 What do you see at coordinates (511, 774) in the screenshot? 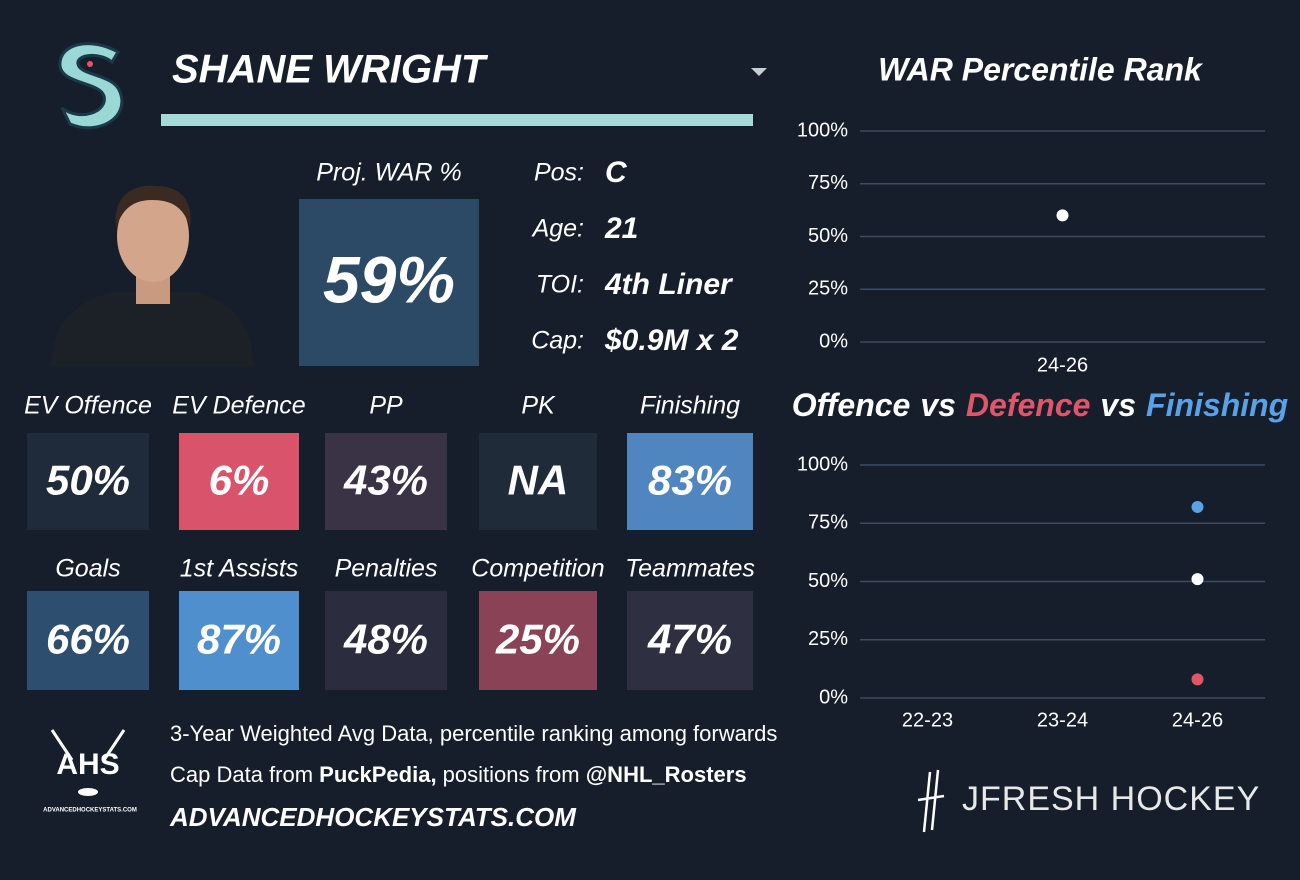
I see `credit-part: positions from` at bounding box center [511, 774].